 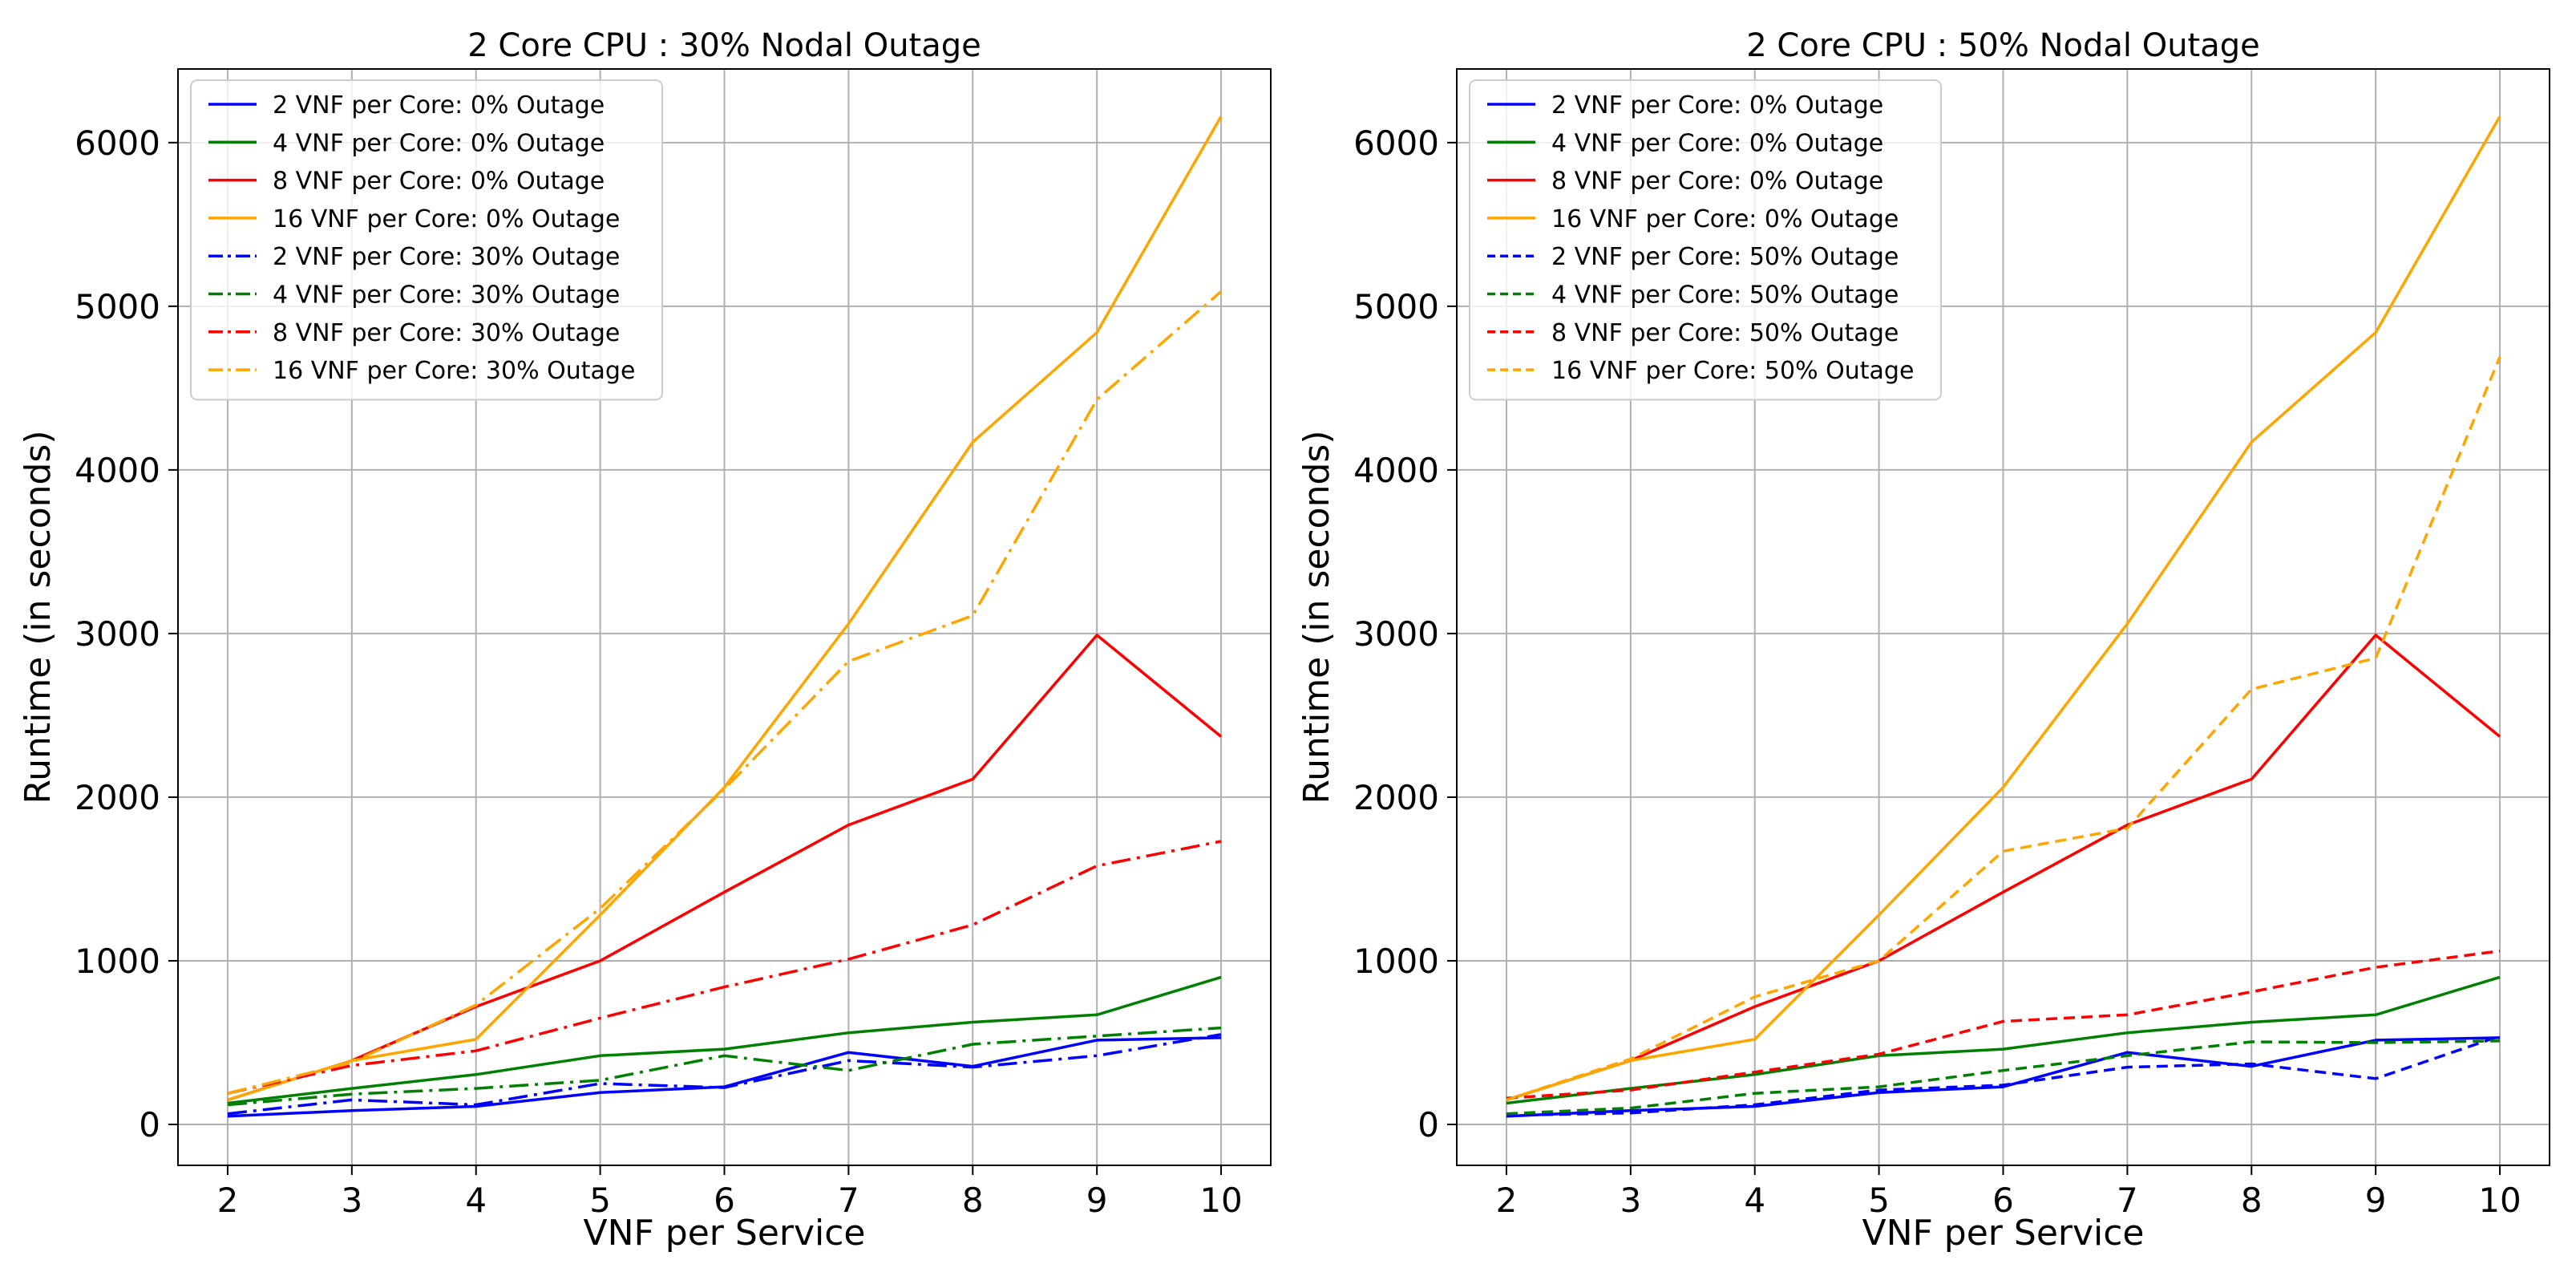 What do you see at coordinates (1725, 296) in the screenshot?
I see `legend-label: 4 VNF per Core: 50% Outage` at bounding box center [1725, 296].